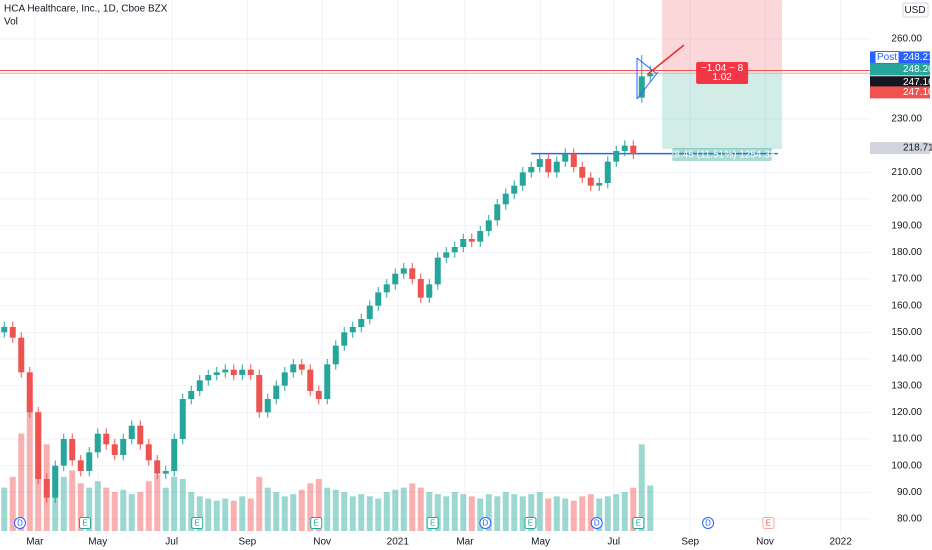 The width and height of the screenshot is (932, 550). I want to click on x-tick-label: Mar, so click(35, 542).